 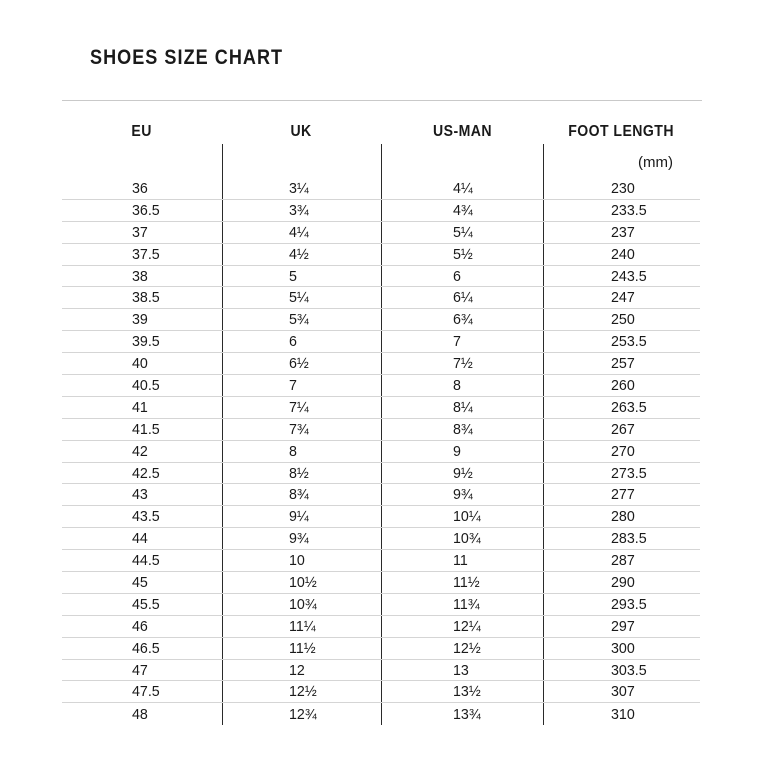 I want to click on table-cell: 250, so click(x=621, y=320).